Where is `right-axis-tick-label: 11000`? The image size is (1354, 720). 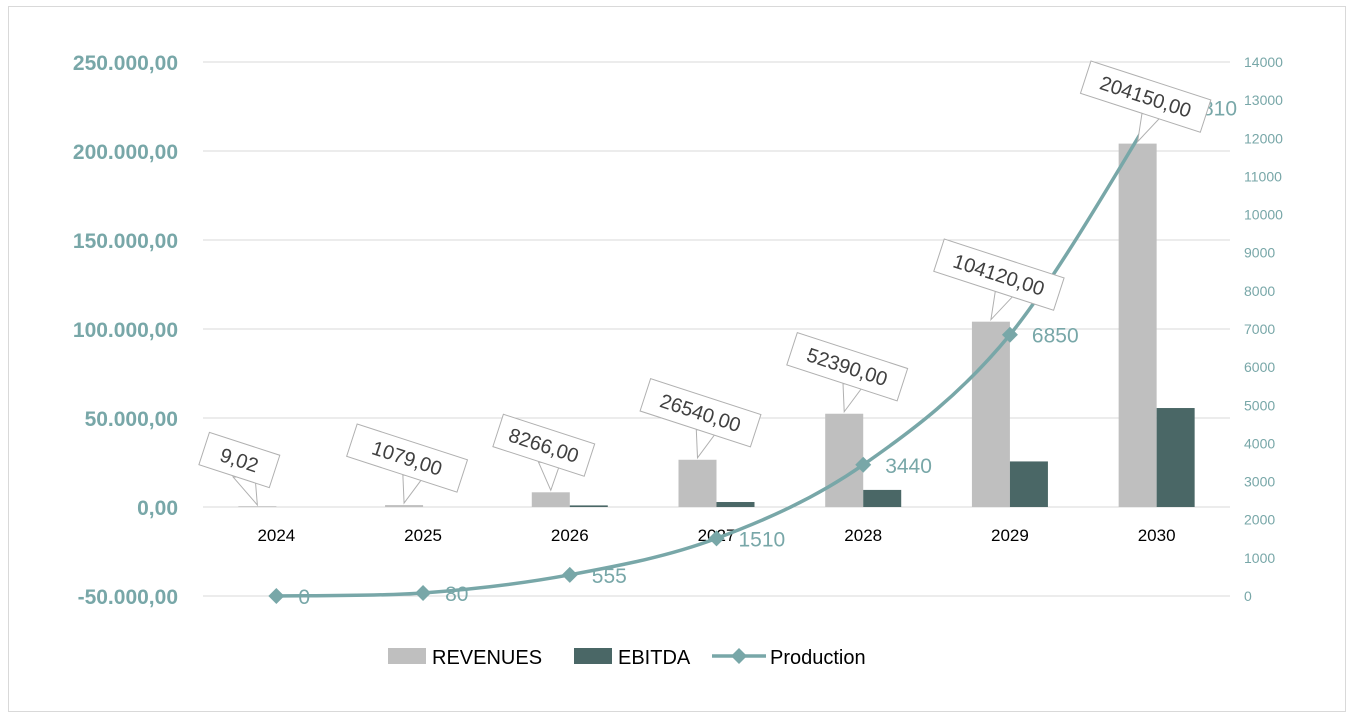 right-axis-tick-label: 11000 is located at coordinates (1263, 176).